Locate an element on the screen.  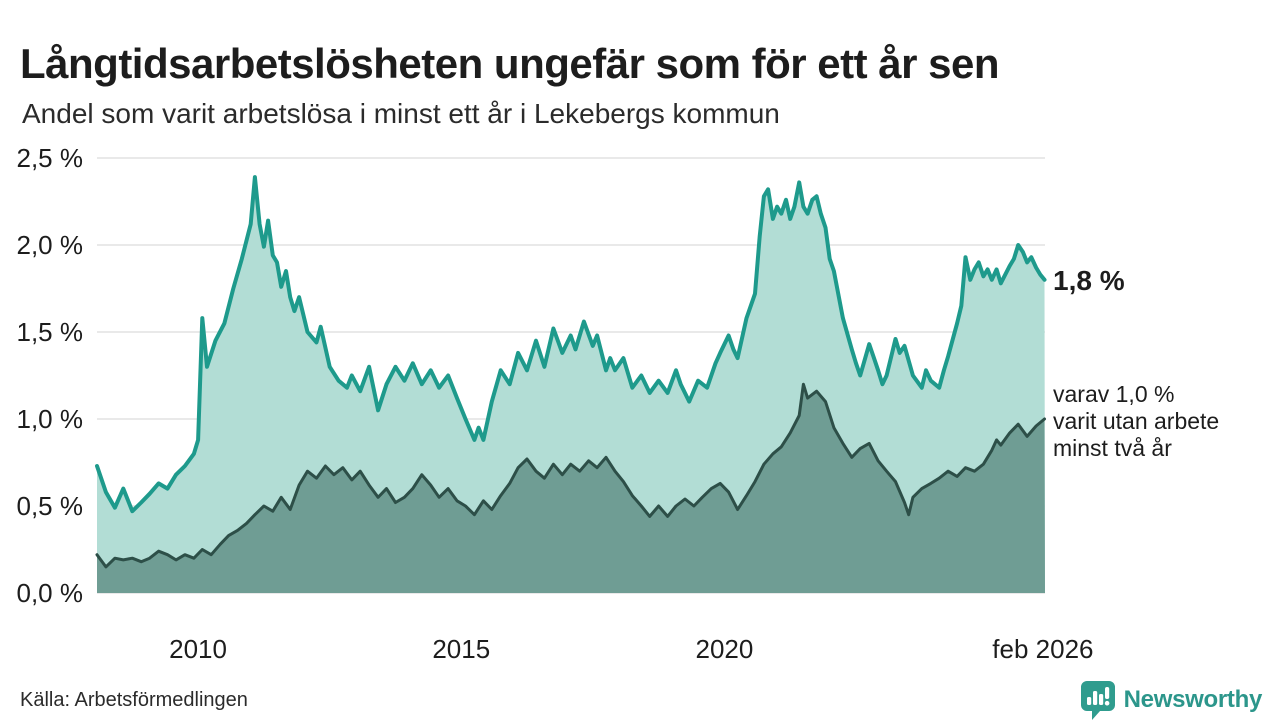
y-tick-label: 2,5 % is located at coordinates (50, 158).